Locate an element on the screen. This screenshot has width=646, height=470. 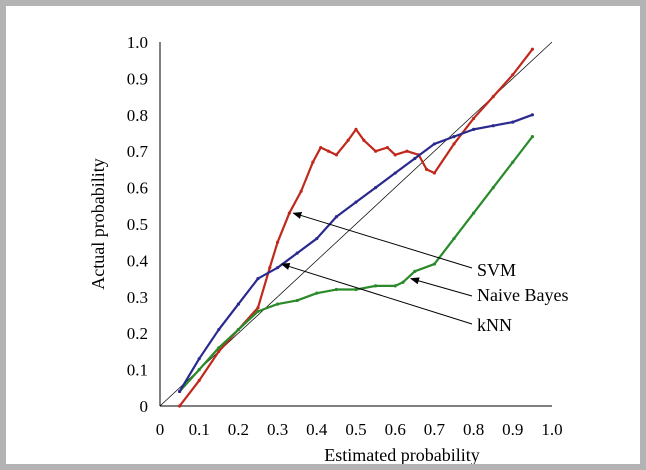
y-tick-label: 0.1 is located at coordinates (137, 370).